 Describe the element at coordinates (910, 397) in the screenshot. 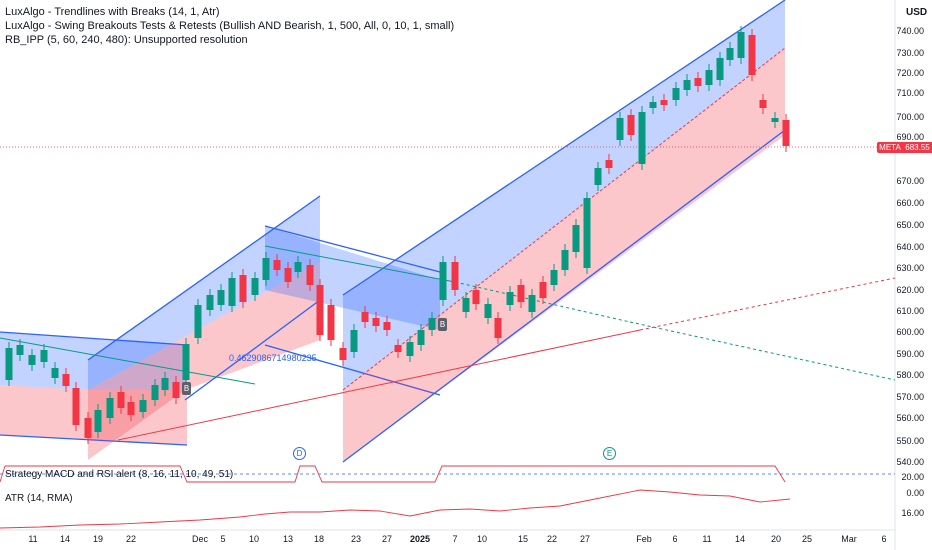

I see `price-tick: 570.00` at that location.